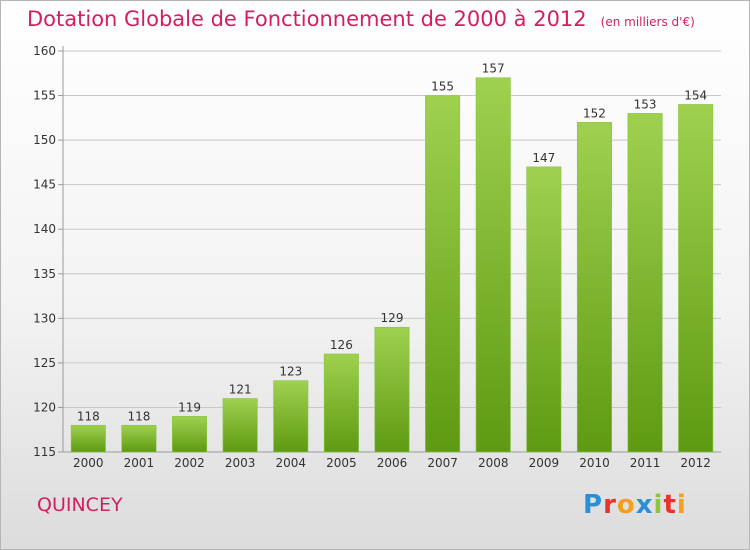 This screenshot has height=550, width=750. Describe the element at coordinates (442, 463) in the screenshot. I see `x-tick-label: 2007` at that location.